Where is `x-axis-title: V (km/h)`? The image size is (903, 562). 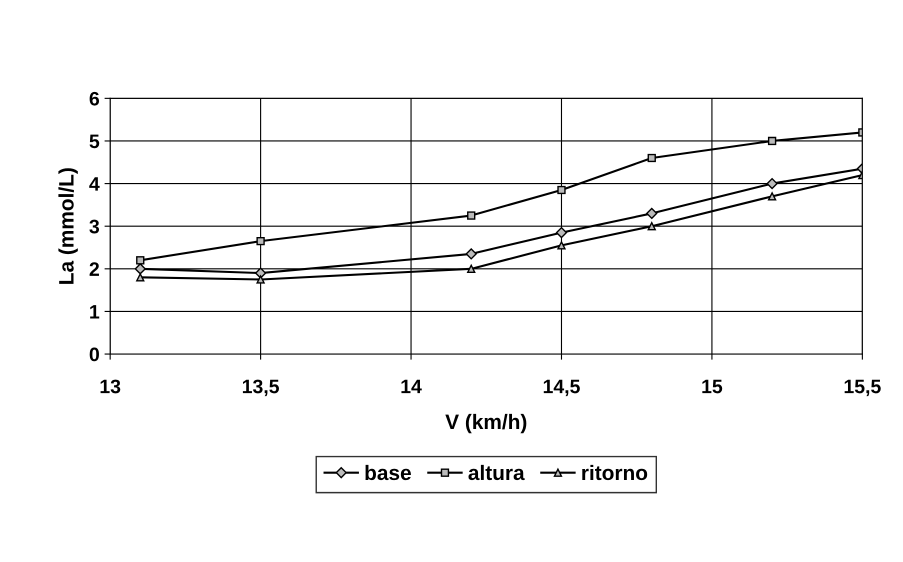
x-axis-title: V (km/h) is located at coordinates (485, 424).